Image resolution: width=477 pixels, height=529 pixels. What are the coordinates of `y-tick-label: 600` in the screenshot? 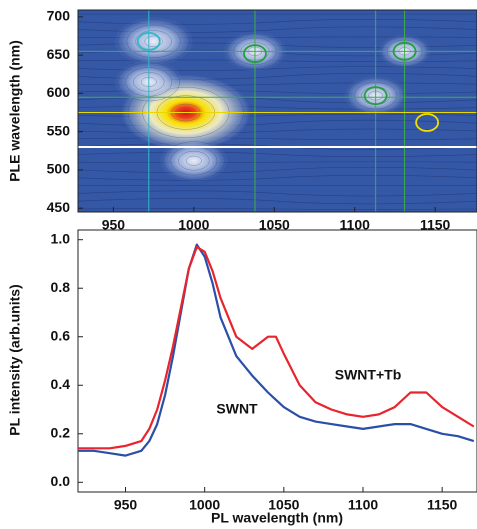 It's located at (59, 92).